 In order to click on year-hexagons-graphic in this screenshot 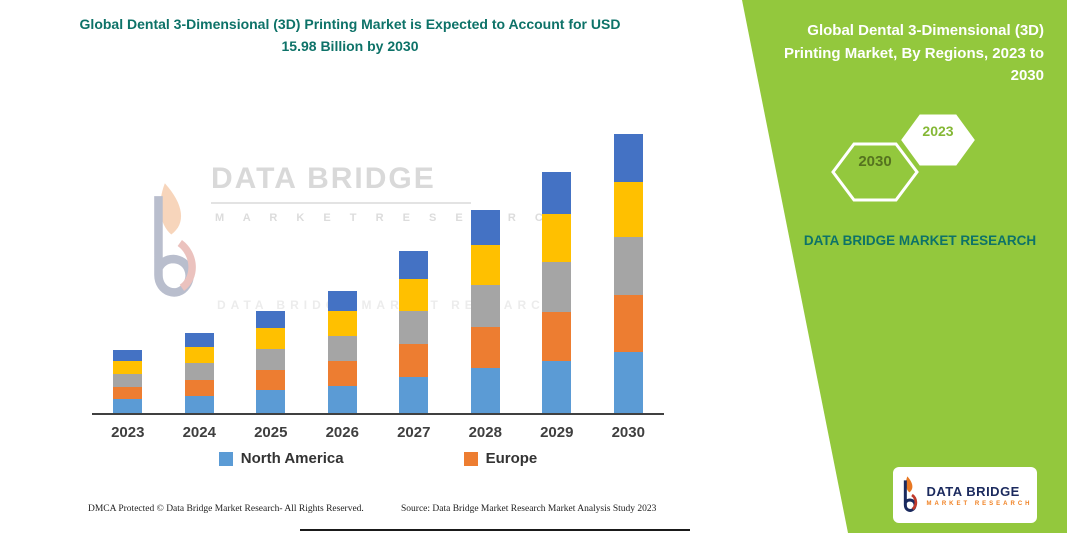, I will do `click(903, 158)`.